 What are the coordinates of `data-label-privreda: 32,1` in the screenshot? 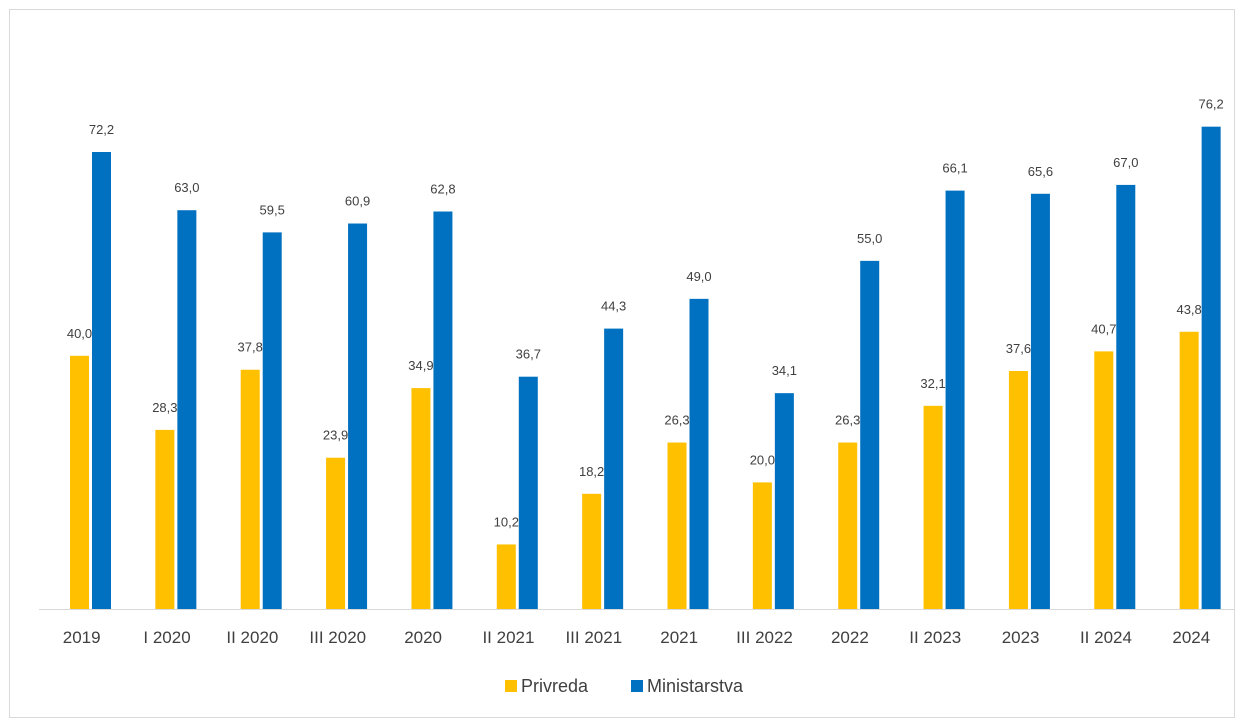 It's located at (932, 383).